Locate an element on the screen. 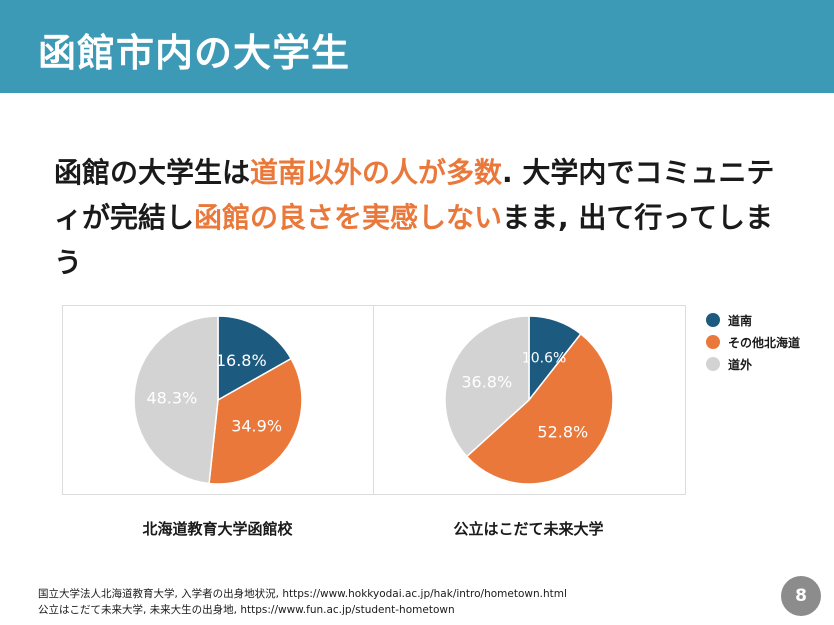 This screenshot has height=625, width=834. chart-caption-fun: 公立はこだて未来大学 is located at coordinates (528, 529).